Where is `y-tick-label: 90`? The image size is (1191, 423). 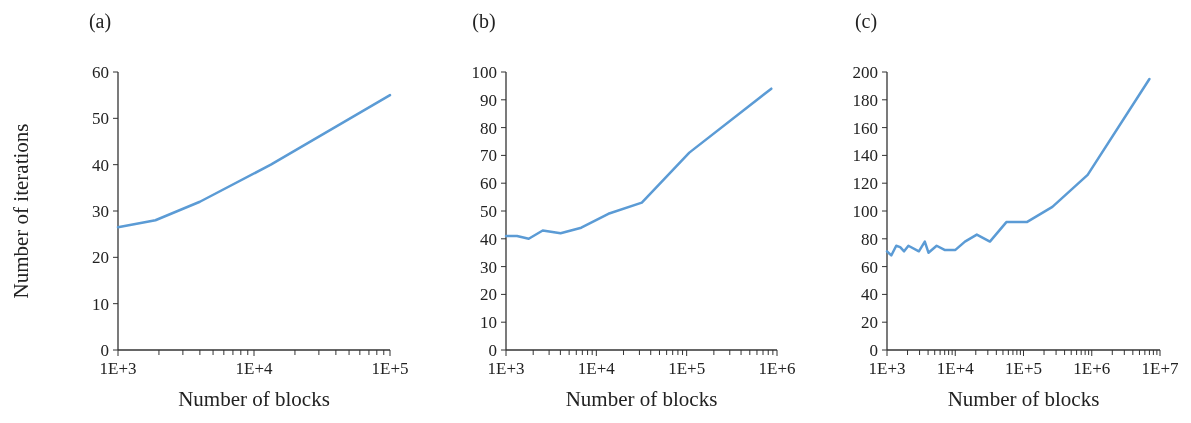
y-tick-label: 90 is located at coordinates (488, 100).